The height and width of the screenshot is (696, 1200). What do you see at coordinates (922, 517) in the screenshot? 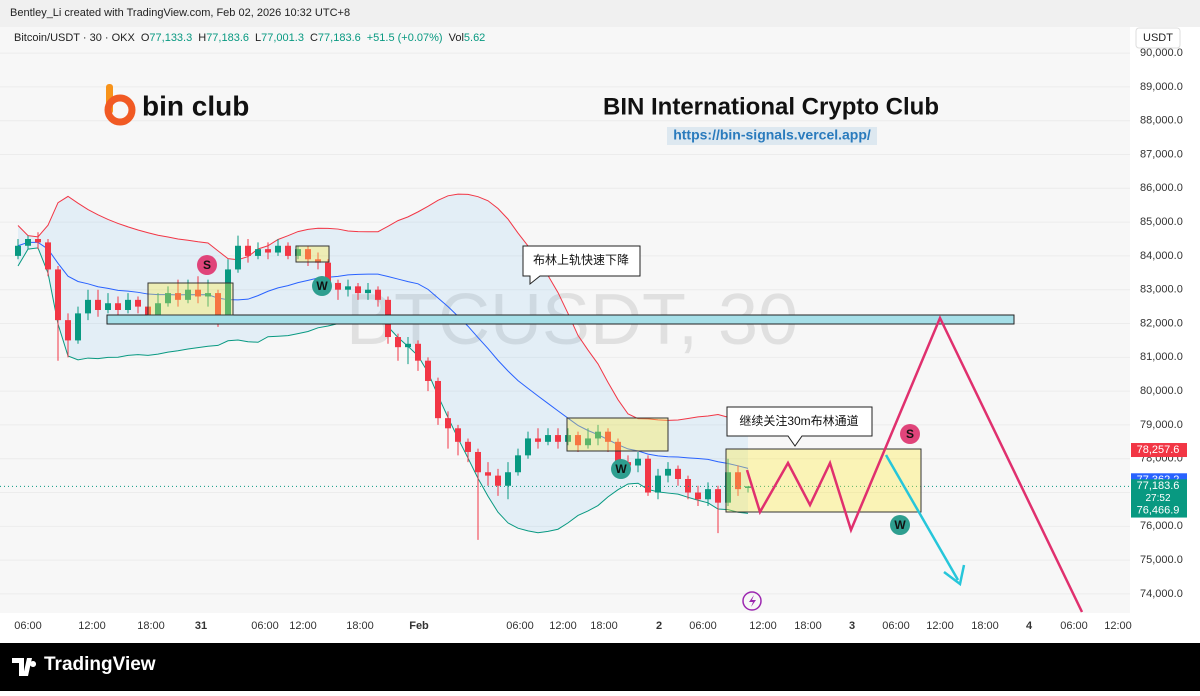
I see `projection-arrow` at bounding box center [922, 517].